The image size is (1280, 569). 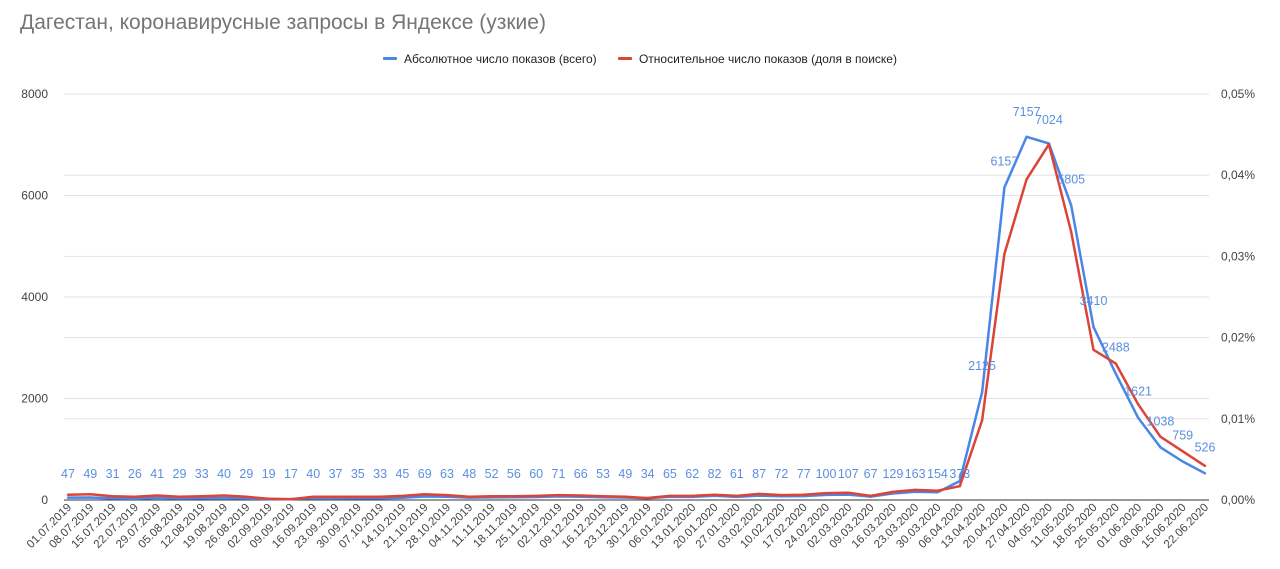 I want to click on data-label: 37, so click(x=336, y=474).